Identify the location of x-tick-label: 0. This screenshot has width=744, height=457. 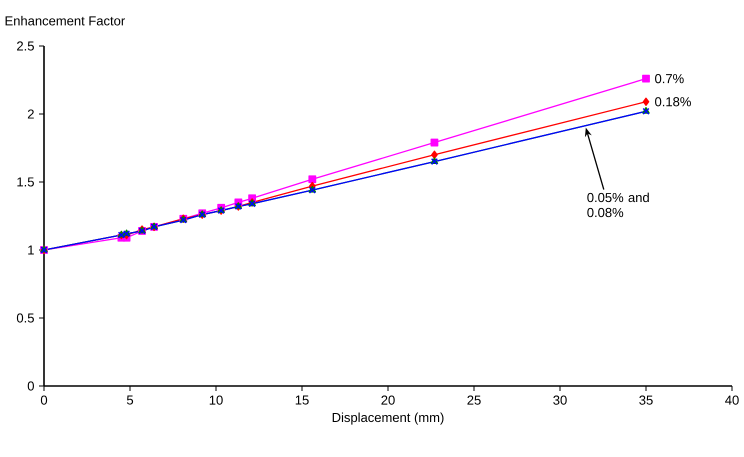
(44, 400).